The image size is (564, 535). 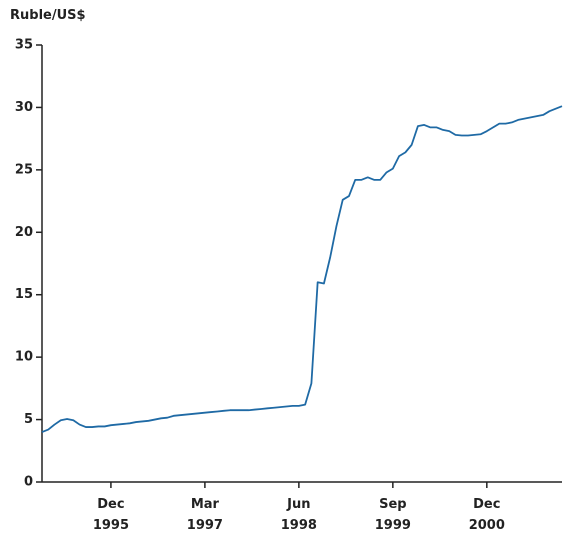 I want to click on x-tick-label: Sep 1999, so click(x=392, y=515).